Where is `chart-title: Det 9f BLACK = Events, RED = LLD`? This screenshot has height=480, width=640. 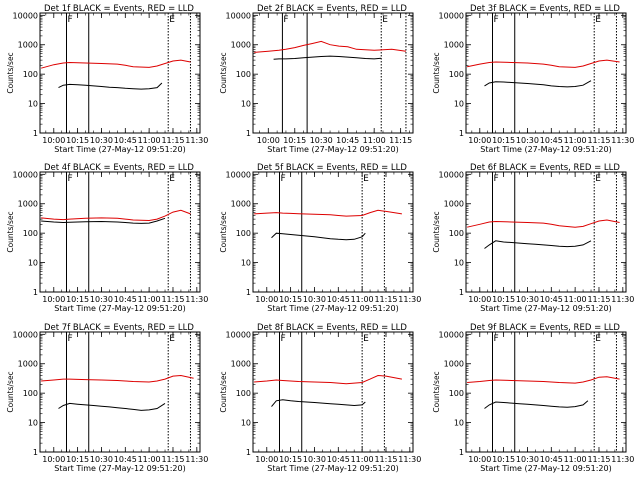
chart-title: Det 9f BLACK = Events, RED = LLD is located at coordinates (545, 328).